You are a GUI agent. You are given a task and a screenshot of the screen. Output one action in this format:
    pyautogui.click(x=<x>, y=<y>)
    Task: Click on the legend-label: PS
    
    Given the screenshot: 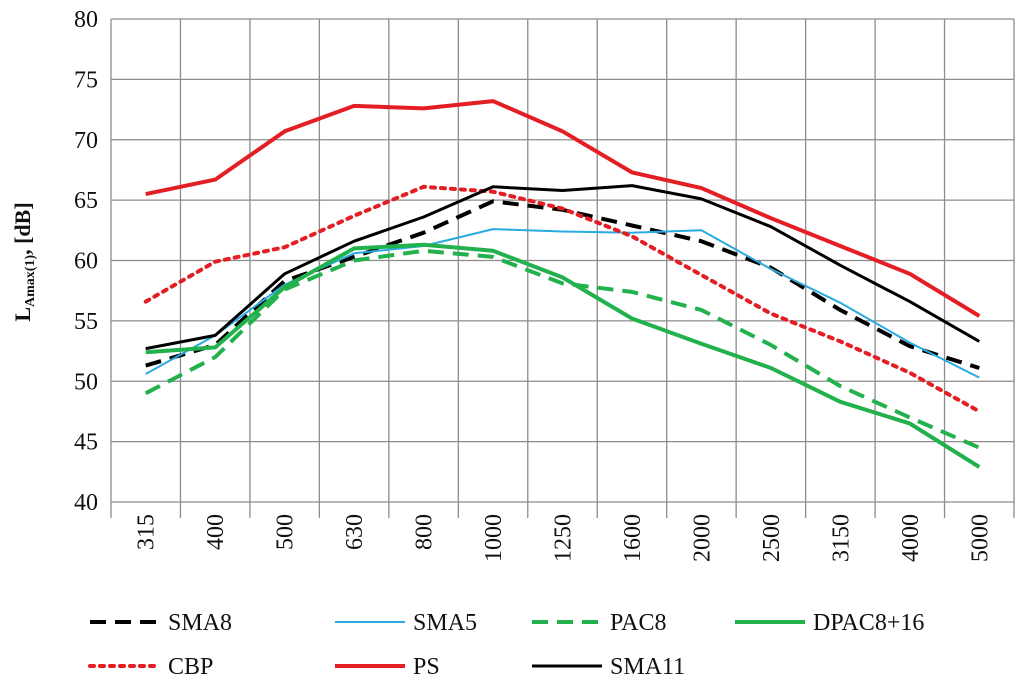 What is the action you would take?
    pyautogui.click(x=426, y=667)
    